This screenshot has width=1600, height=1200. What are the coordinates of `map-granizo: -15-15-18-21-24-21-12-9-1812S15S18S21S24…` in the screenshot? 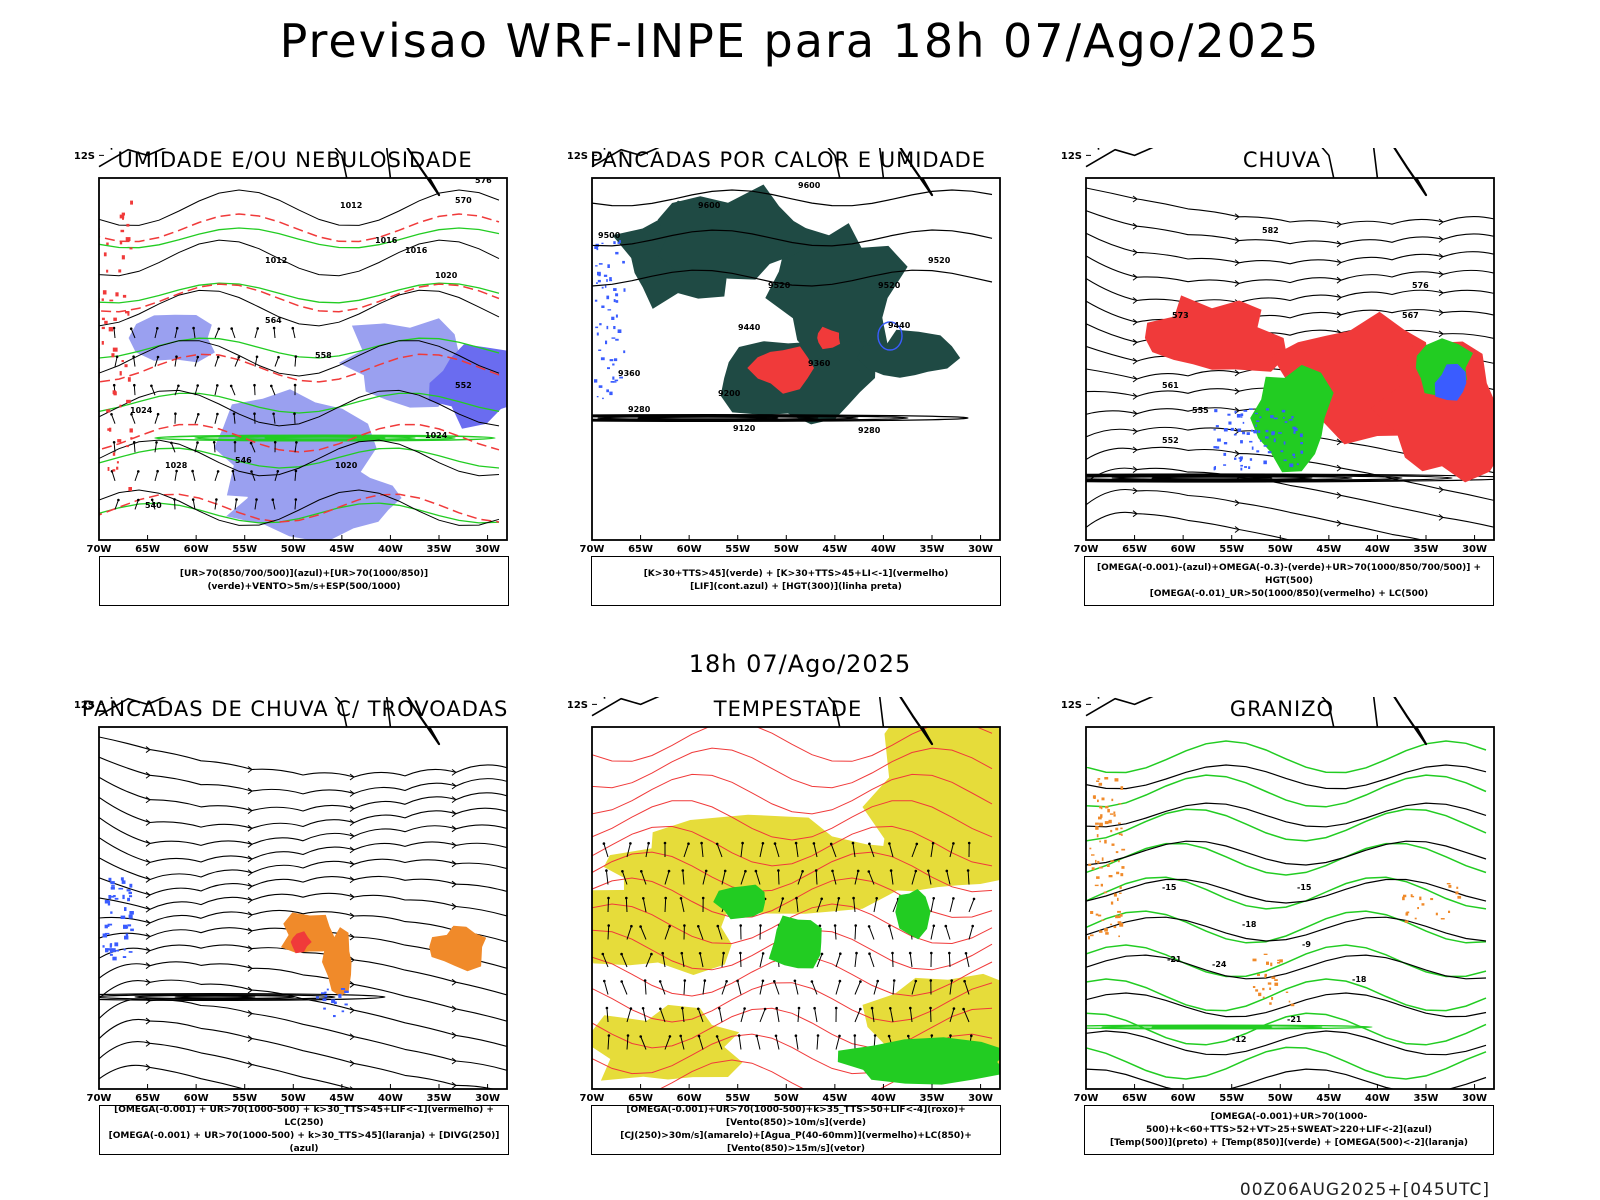 It's located at (1282, 902).